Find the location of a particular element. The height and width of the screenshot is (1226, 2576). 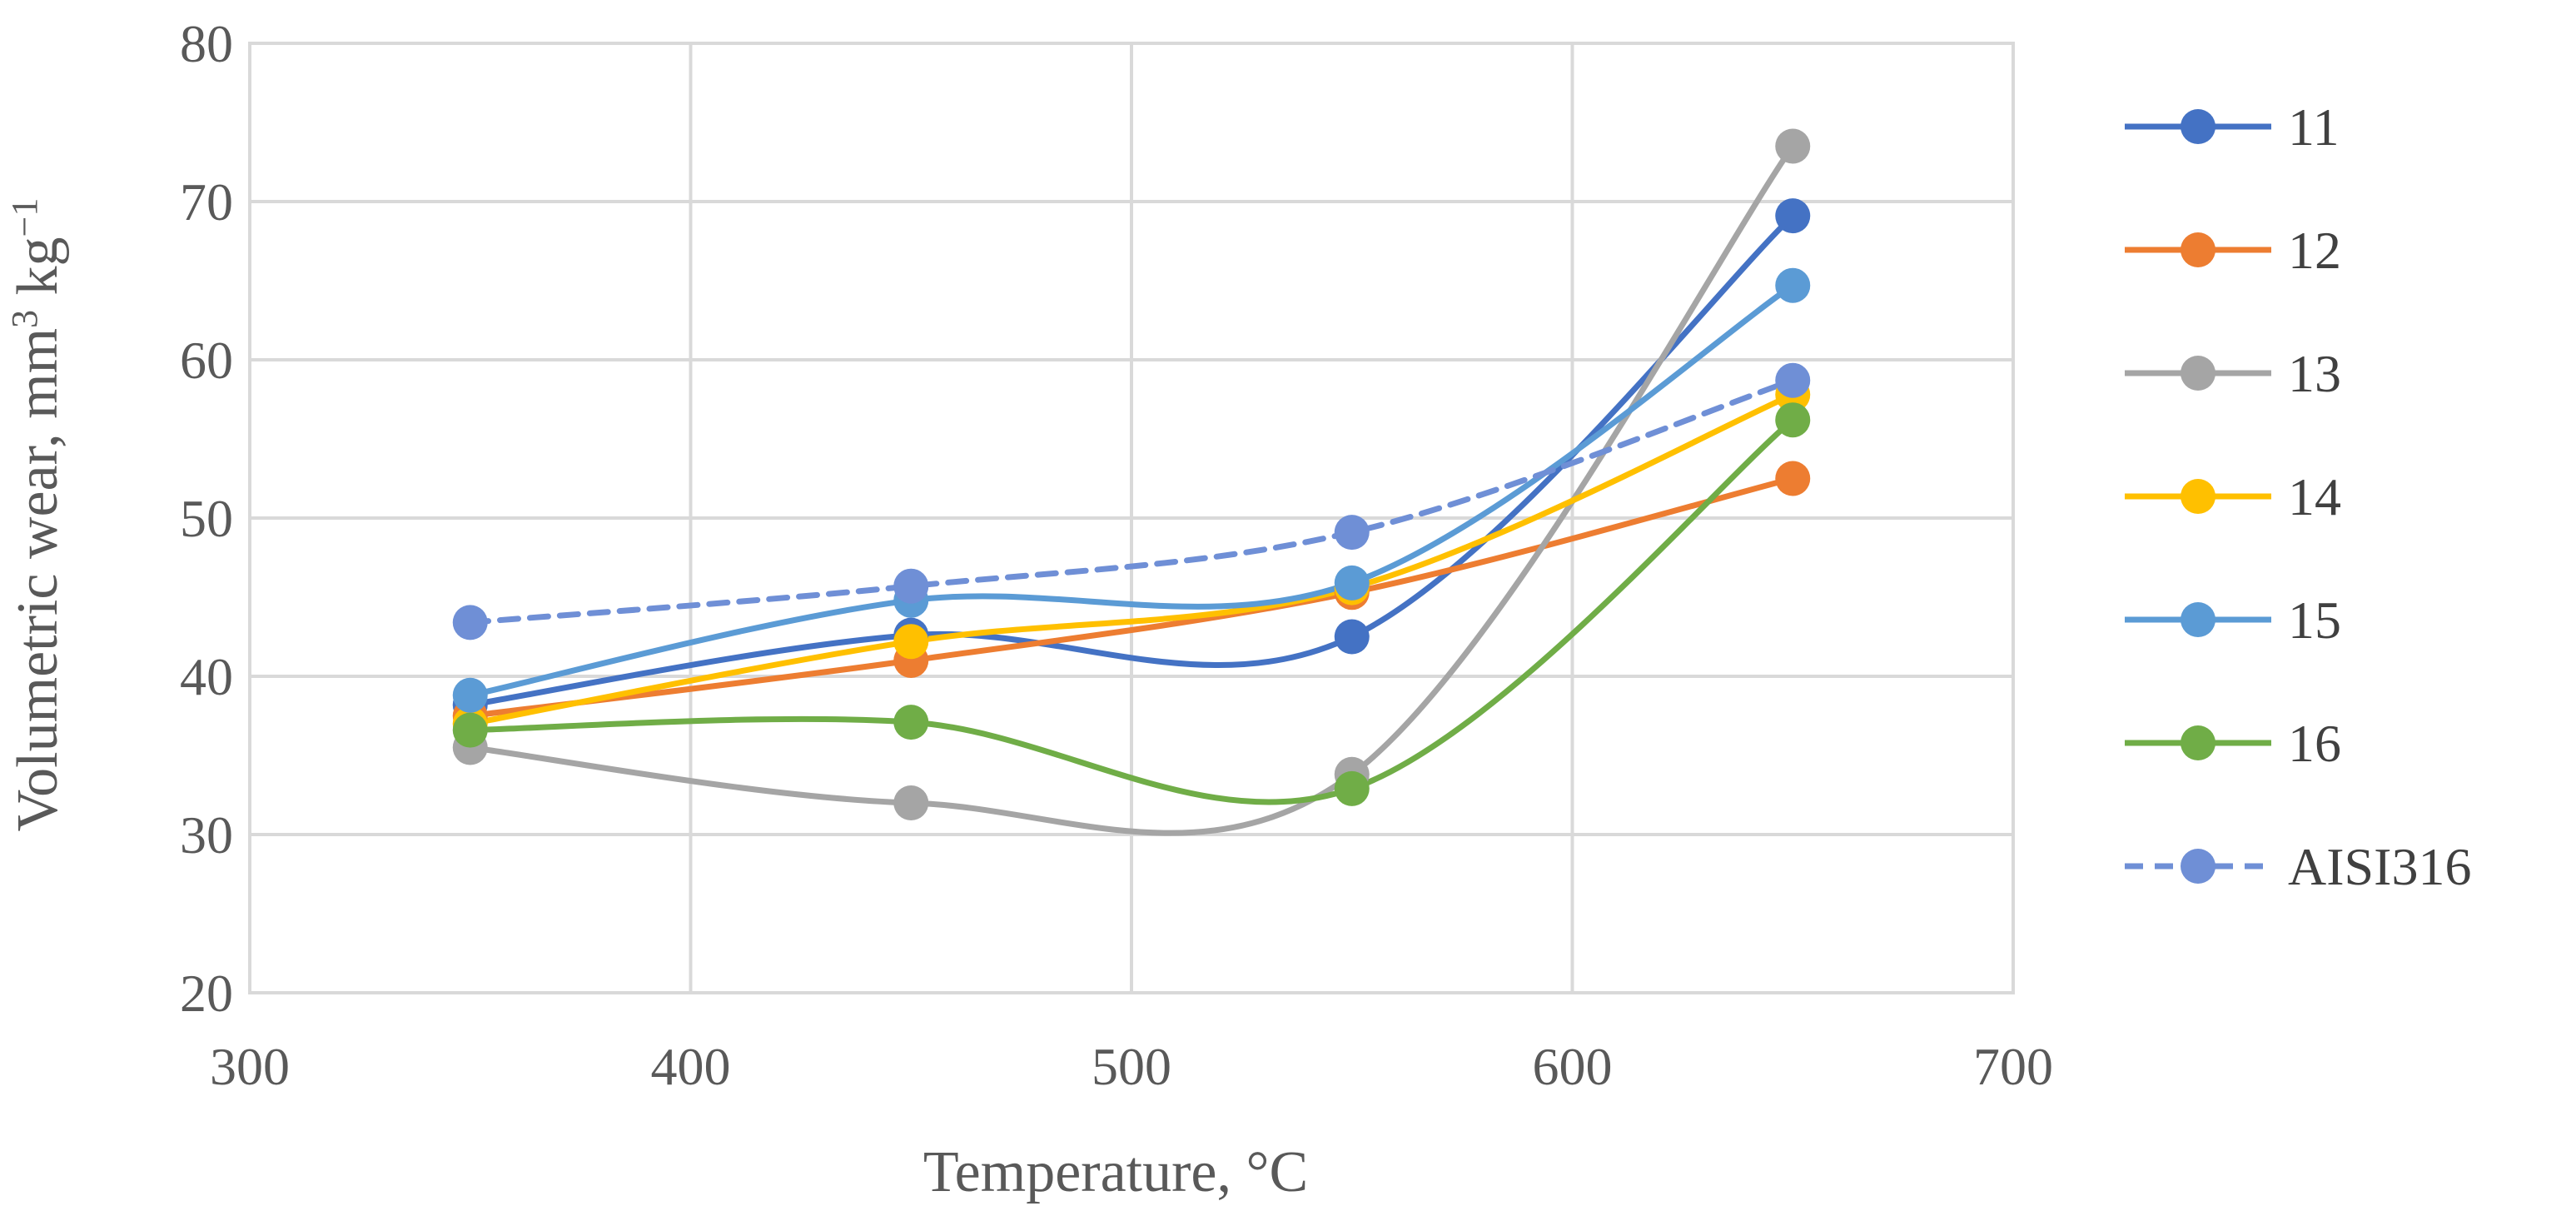

x-tick-label: 400 is located at coordinates (691, 1066).